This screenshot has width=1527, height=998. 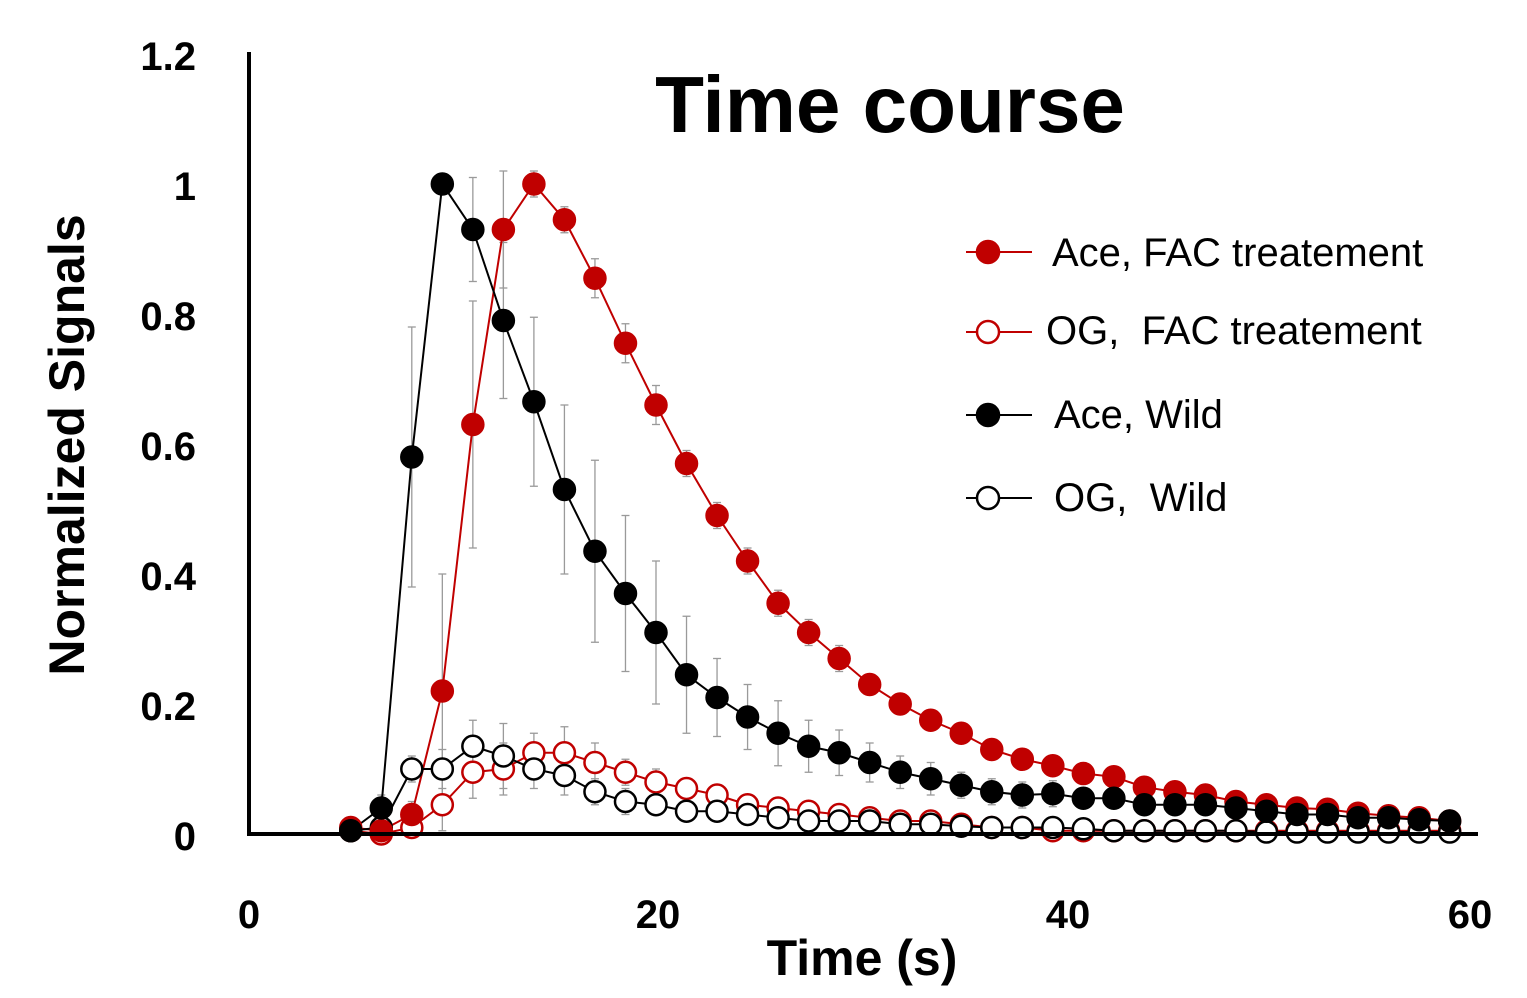 I want to click on legend-label: OG, Wild, so click(x=1140, y=498).